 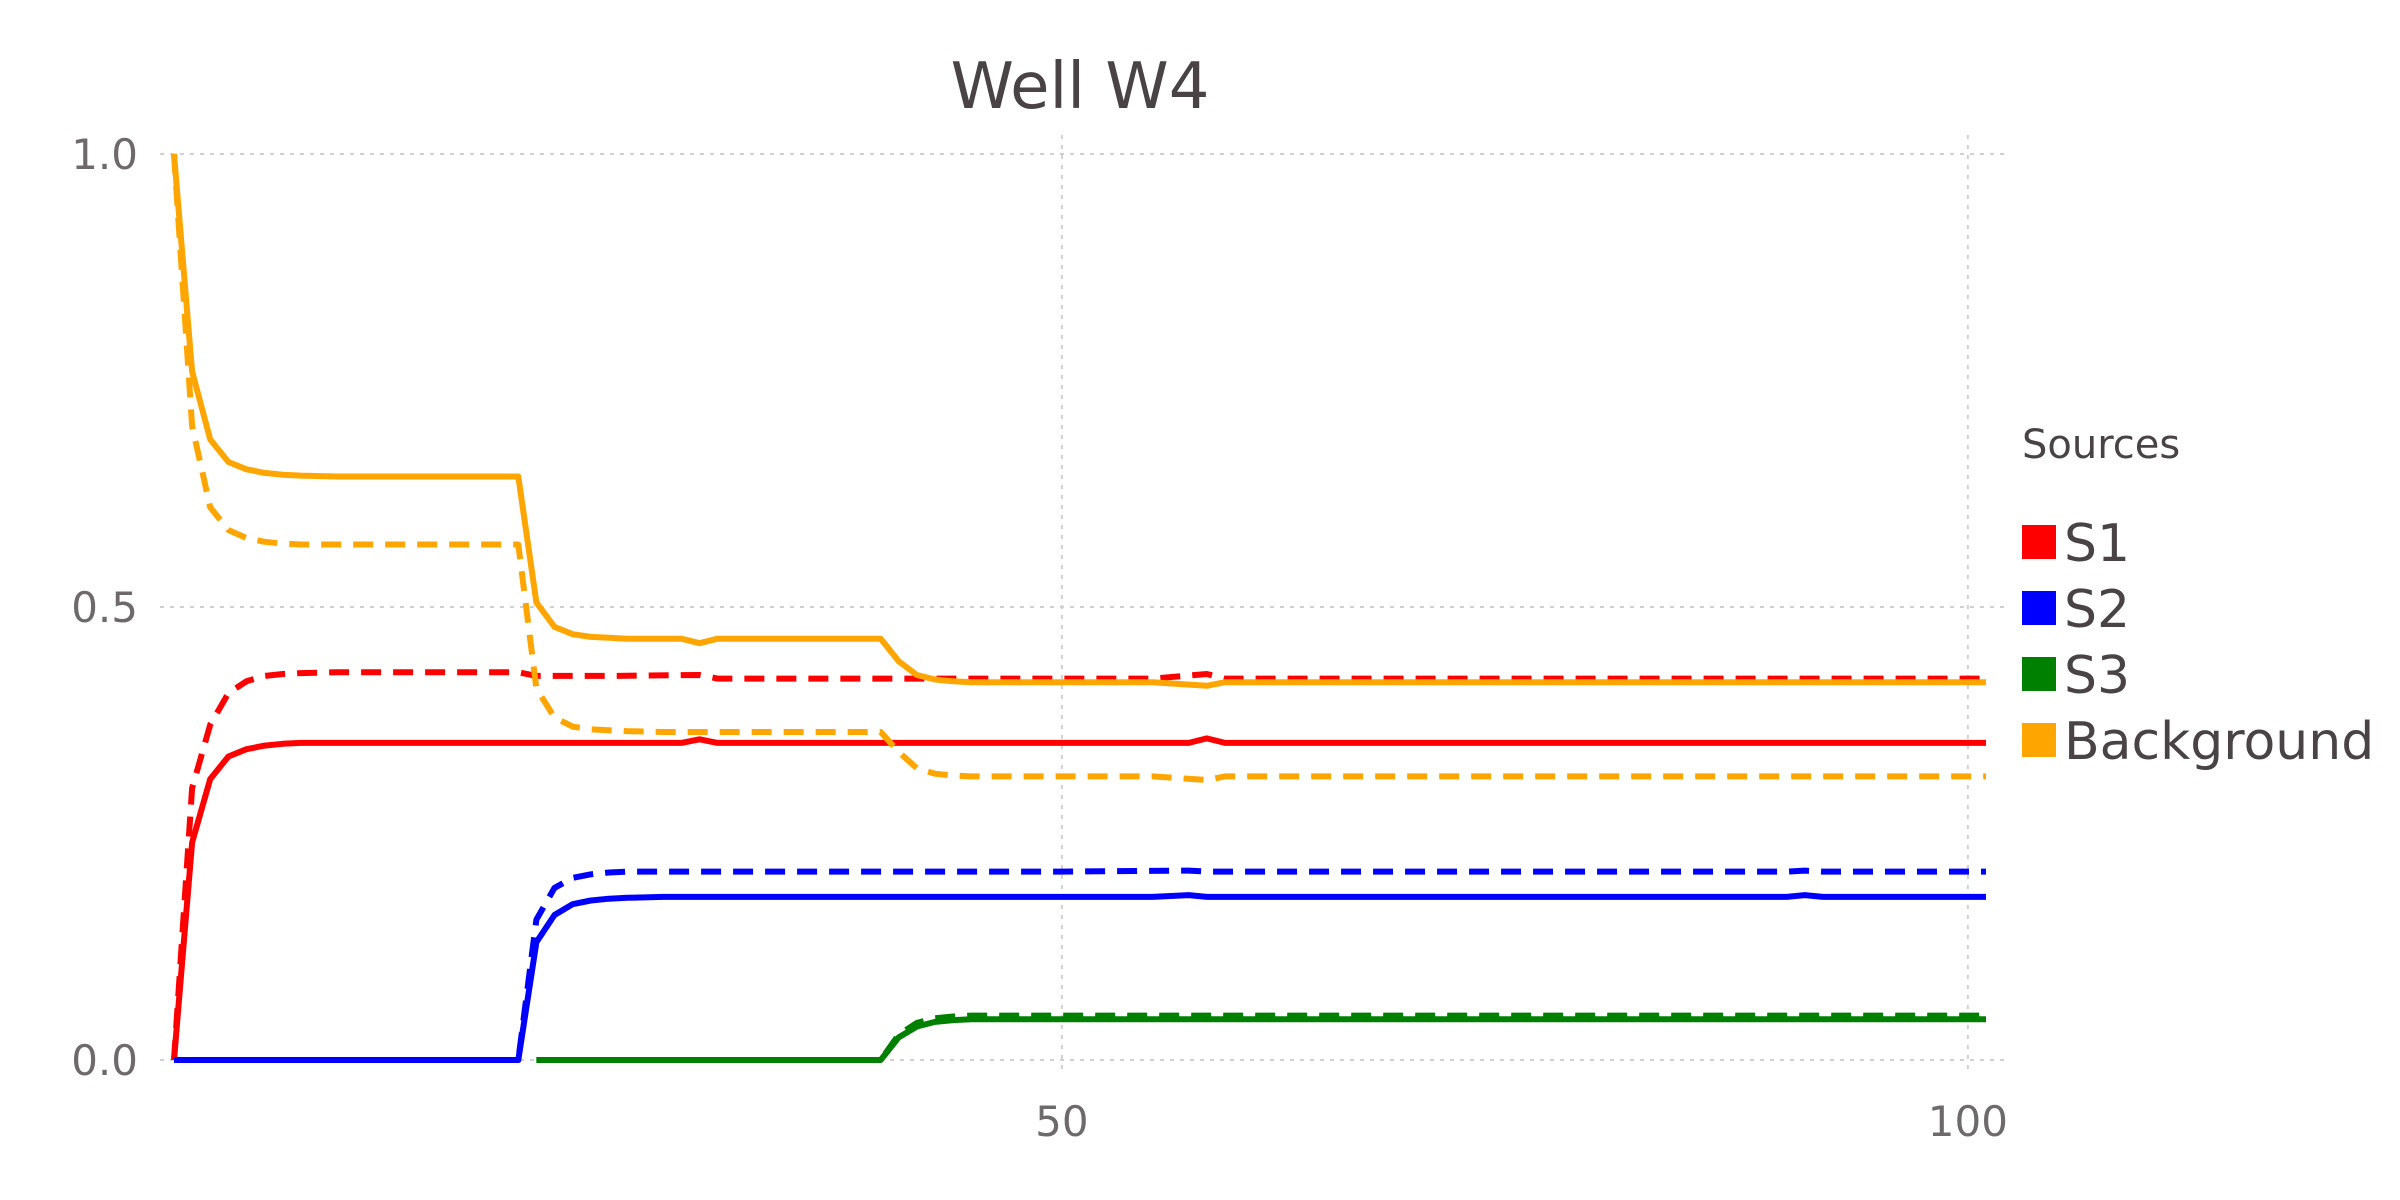 I want to click on legend-title: Sources, so click(x=2101, y=445).